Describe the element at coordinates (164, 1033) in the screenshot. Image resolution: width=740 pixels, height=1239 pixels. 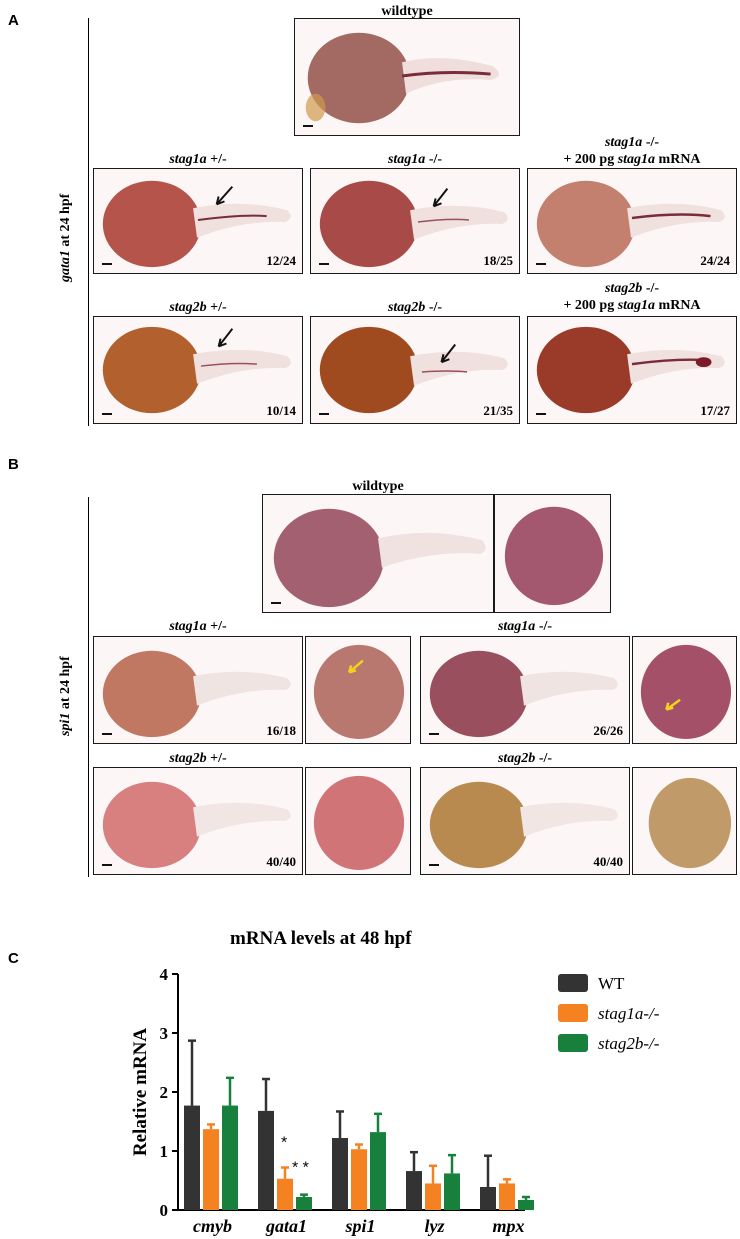
I see `y-tick-label: 3` at that location.